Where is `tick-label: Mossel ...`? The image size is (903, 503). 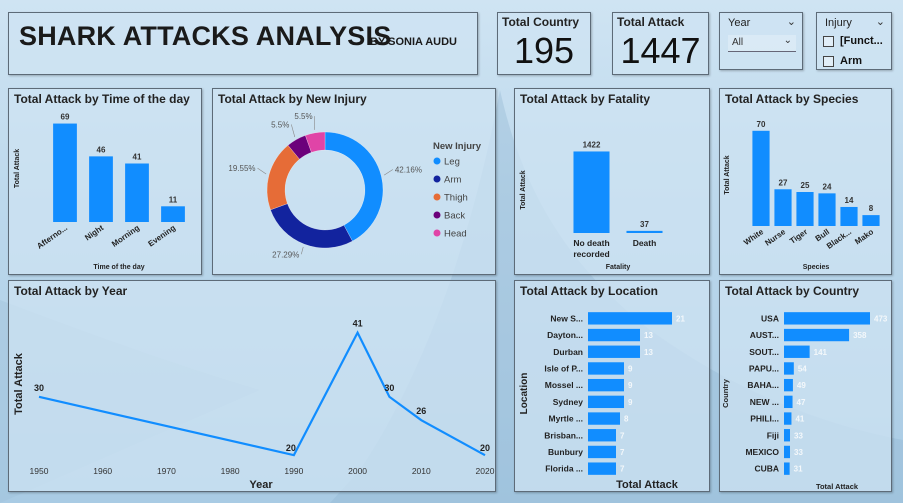 tick-label: Mossel ... is located at coordinates (564, 385).